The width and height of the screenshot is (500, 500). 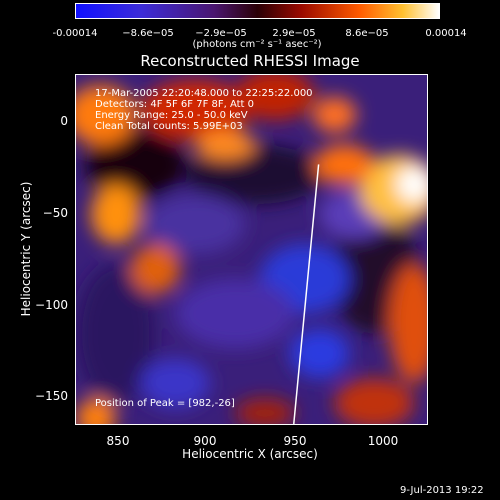 What do you see at coordinates (118, 441) in the screenshot?
I see `x-tick-label: 850` at bounding box center [118, 441].